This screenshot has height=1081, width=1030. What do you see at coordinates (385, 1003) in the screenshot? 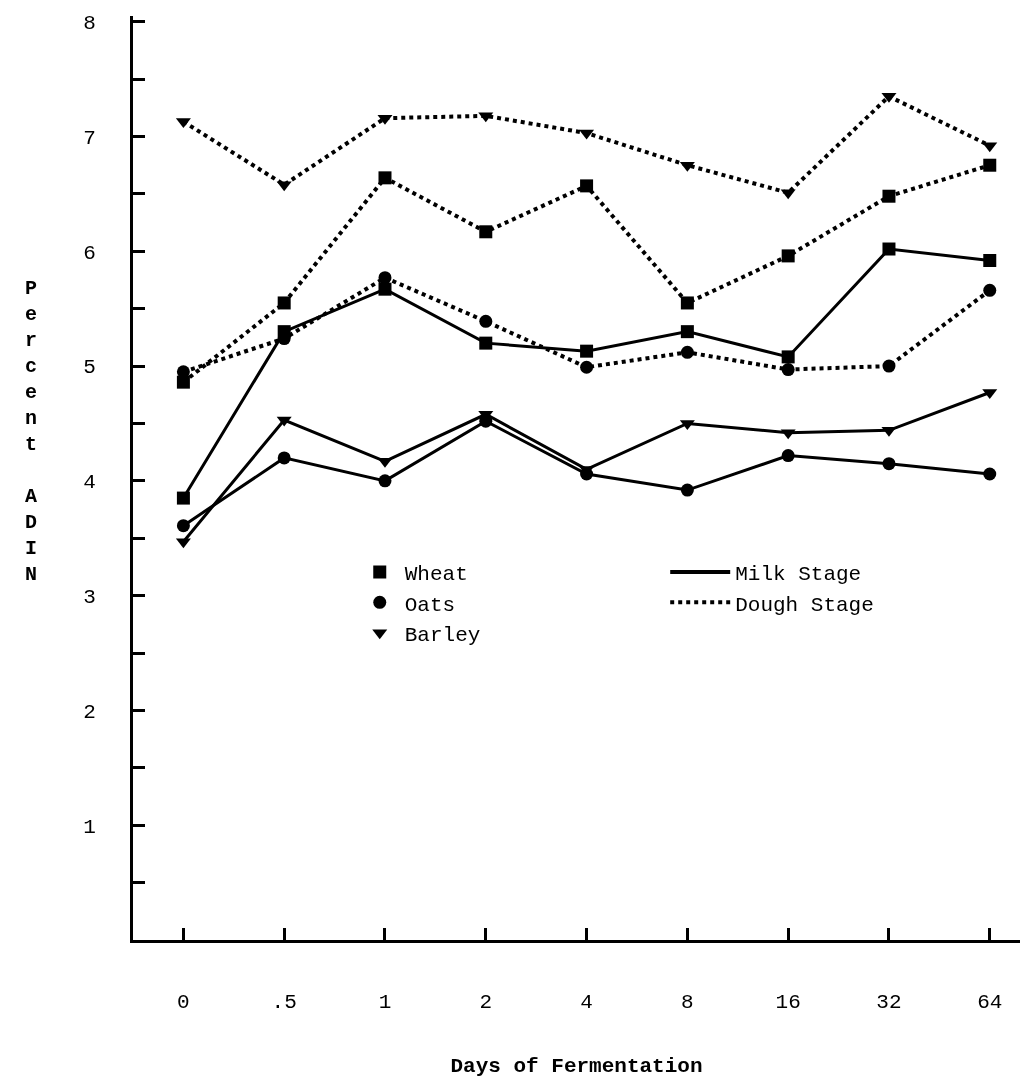
I see `x-tick-label: 1` at bounding box center [385, 1003].